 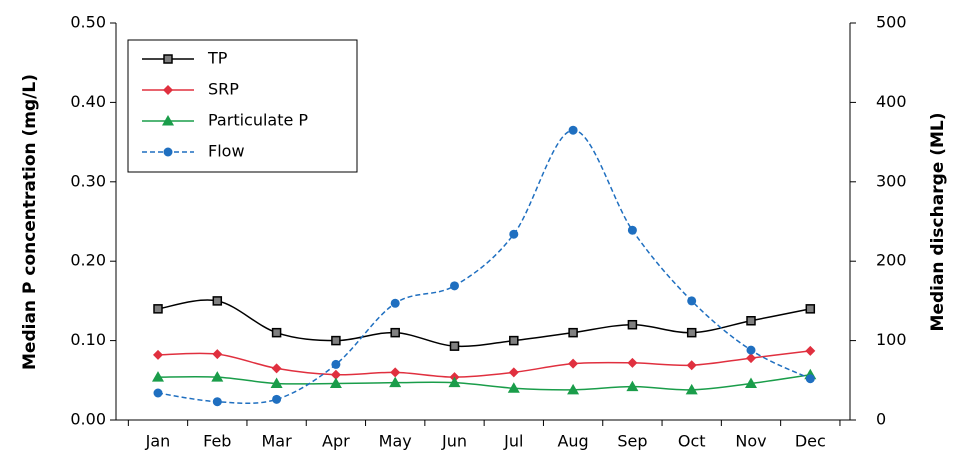 I want to click on y-tick-label: 0.20, so click(x=88, y=260).